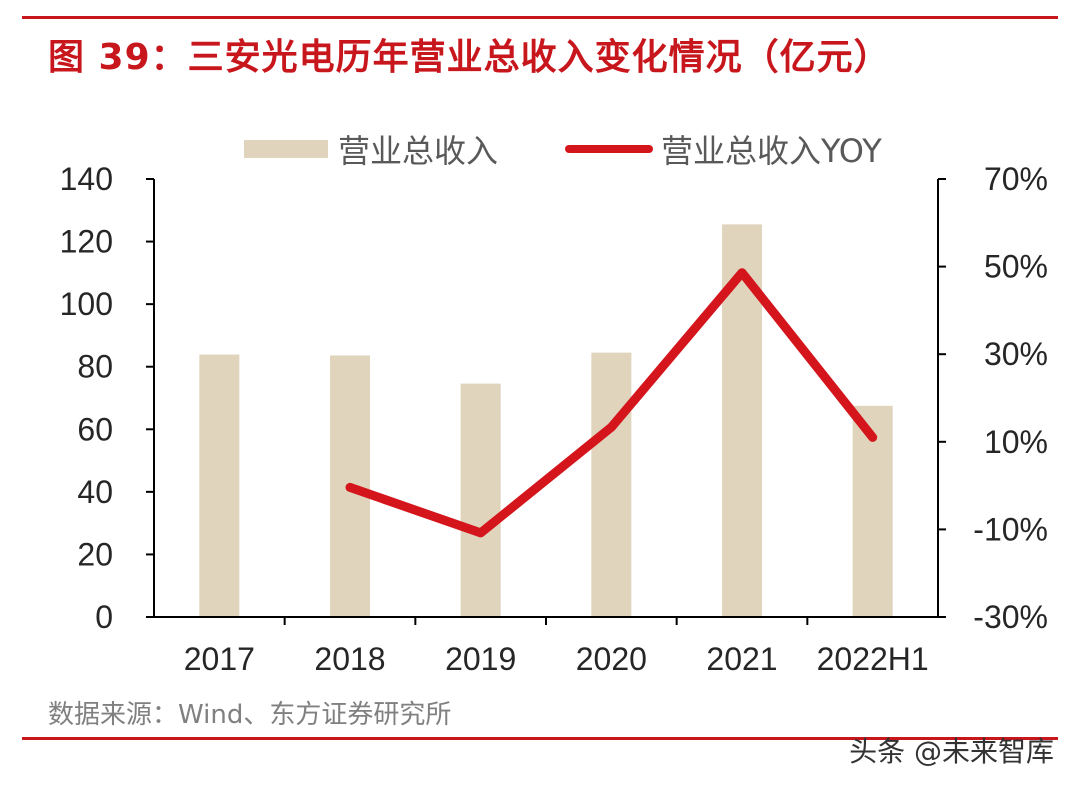 This screenshot has width=1080, height=789. What do you see at coordinates (480, 500) in the screenshot?
I see `bar-2019` at bounding box center [480, 500].